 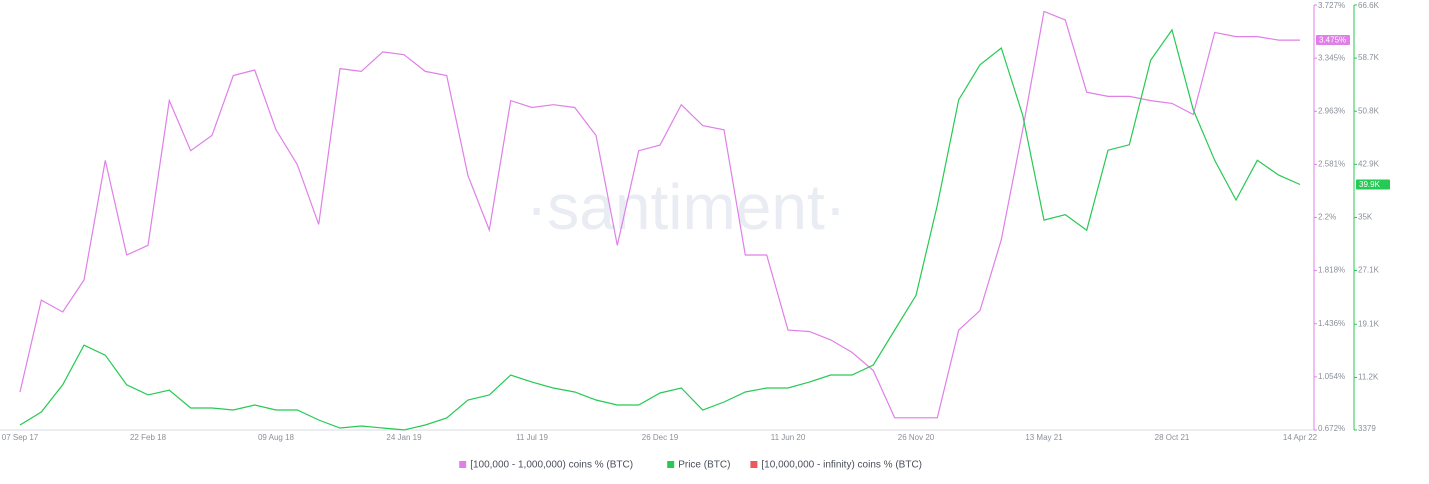 What do you see at coordinates (660, 437) in the screenshot?
I see `x-tick-label: 26 Dec 19` at bounding box center [660, 437].